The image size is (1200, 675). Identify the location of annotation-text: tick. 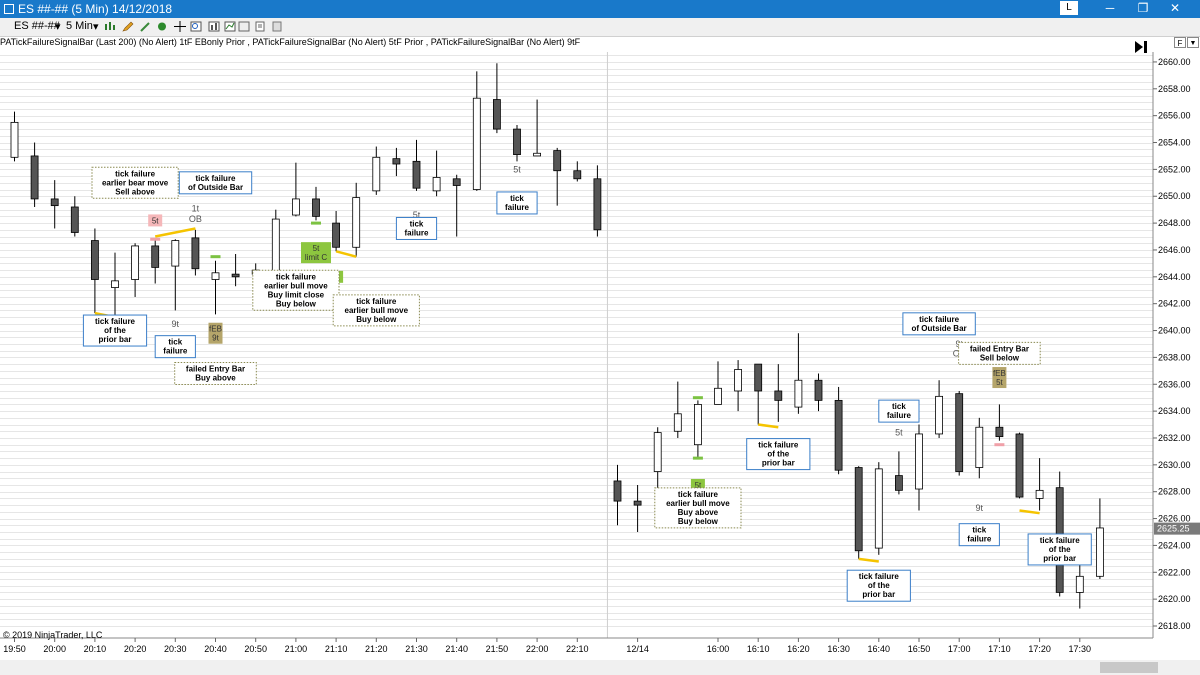
(175, 342).